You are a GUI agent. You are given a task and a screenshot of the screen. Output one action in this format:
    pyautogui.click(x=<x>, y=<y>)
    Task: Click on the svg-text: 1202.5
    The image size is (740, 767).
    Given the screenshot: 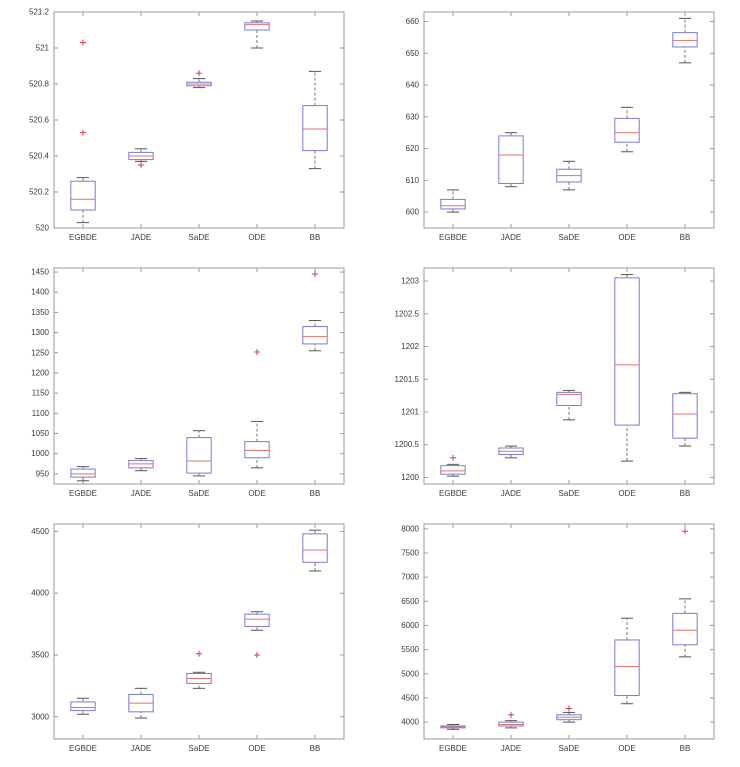 What is the action you would take?
    pyautogui.click(x=407, y=313)
    